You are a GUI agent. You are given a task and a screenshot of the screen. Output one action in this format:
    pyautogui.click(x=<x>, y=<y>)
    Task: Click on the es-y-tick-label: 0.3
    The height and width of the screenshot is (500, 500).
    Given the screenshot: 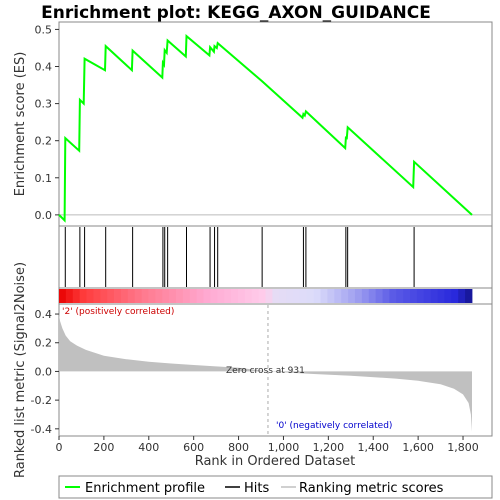 What is the action you would take?
    pyautogui.click(x=44, y=104)
    